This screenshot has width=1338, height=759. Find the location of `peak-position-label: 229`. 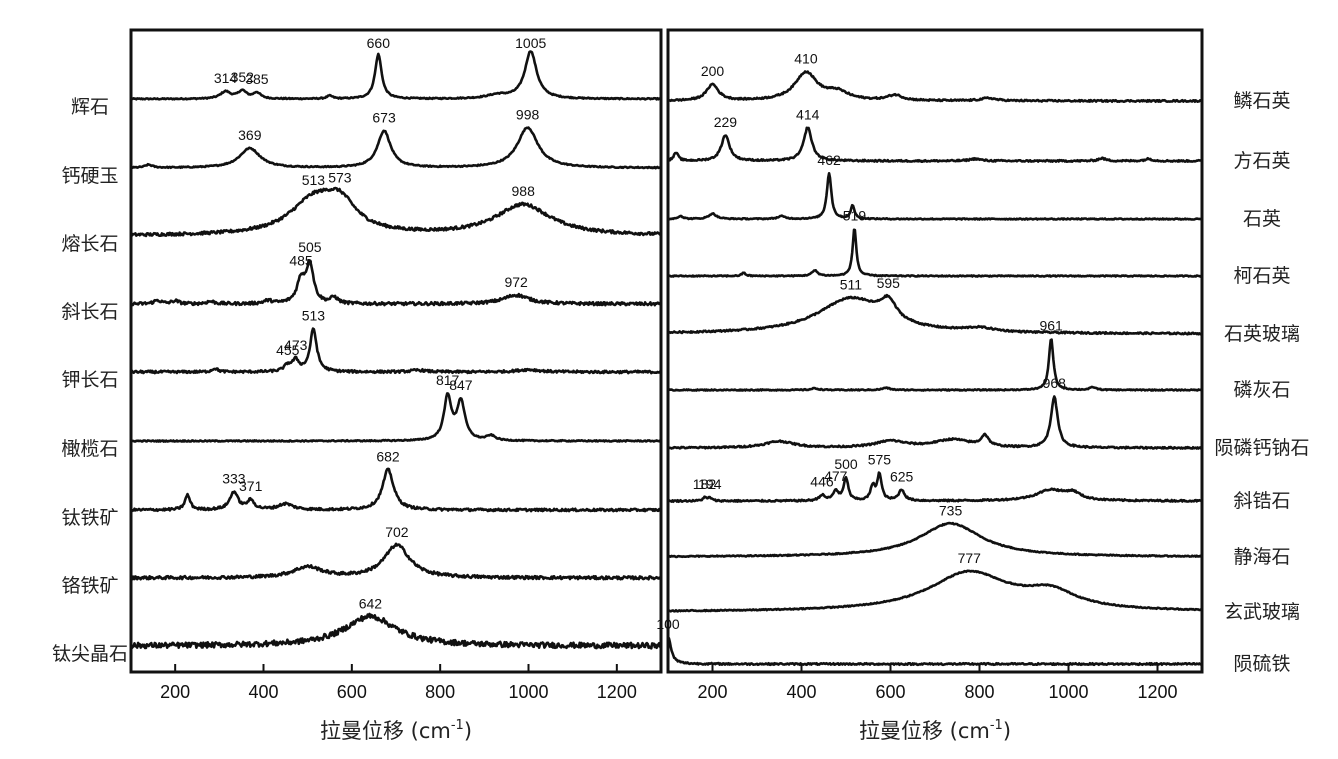

peak-position-label: 229 is located at coordinates (726, 122).